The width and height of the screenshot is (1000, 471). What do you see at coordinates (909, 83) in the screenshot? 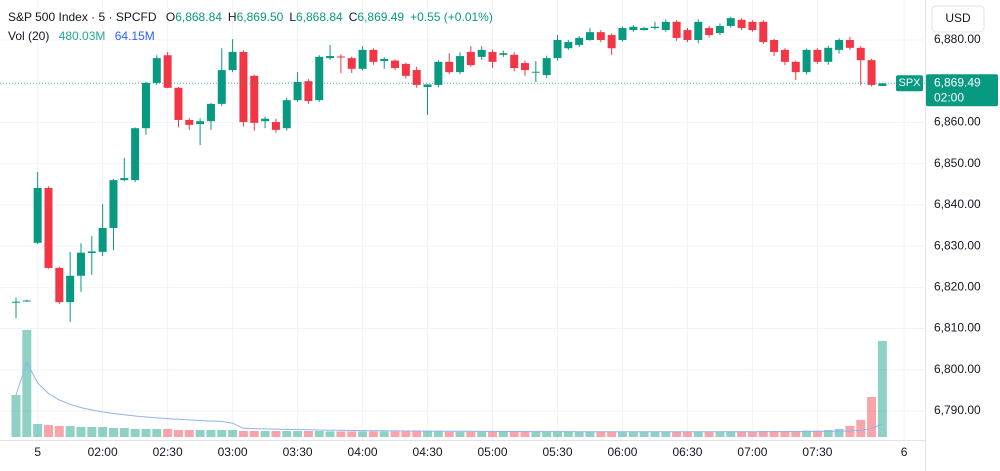
I see `symbol-badge` at bounding box center [909, 83].